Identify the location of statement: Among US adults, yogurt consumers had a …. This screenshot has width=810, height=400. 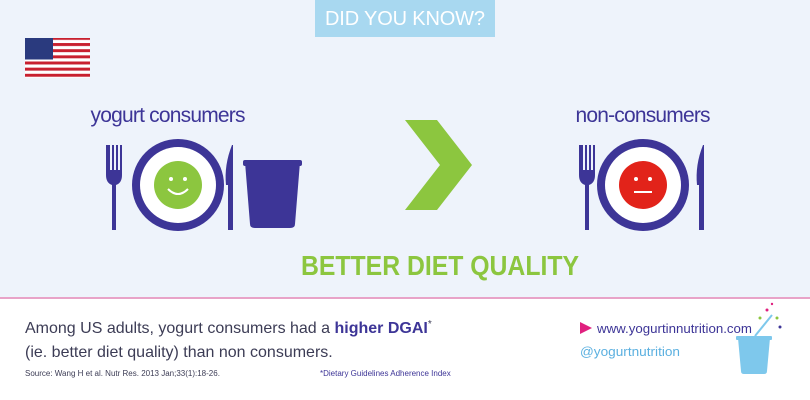
(230, 337).